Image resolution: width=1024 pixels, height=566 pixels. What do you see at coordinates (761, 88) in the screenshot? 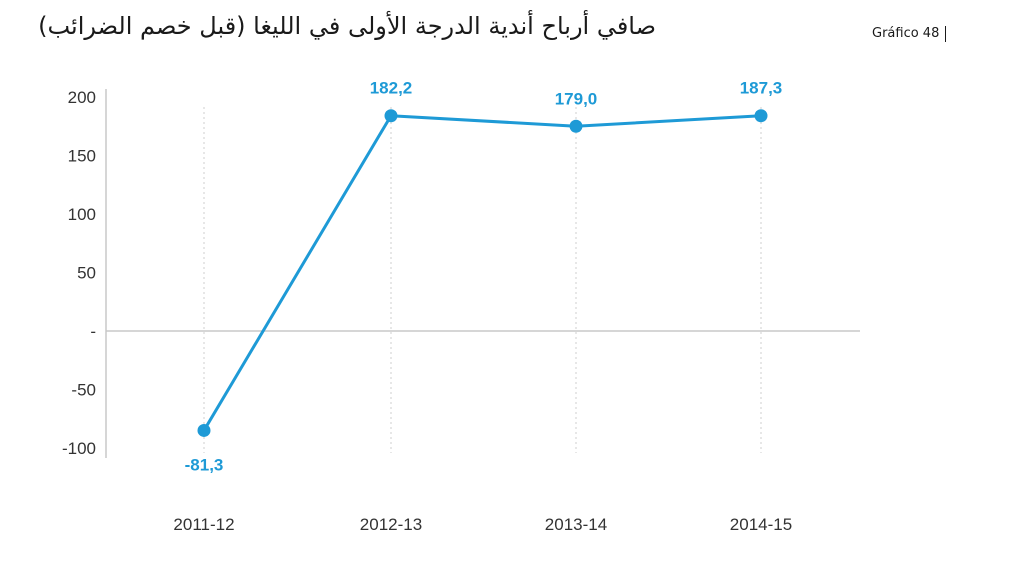
I see `data-label: 187,3` at bounding box center [761, 88].